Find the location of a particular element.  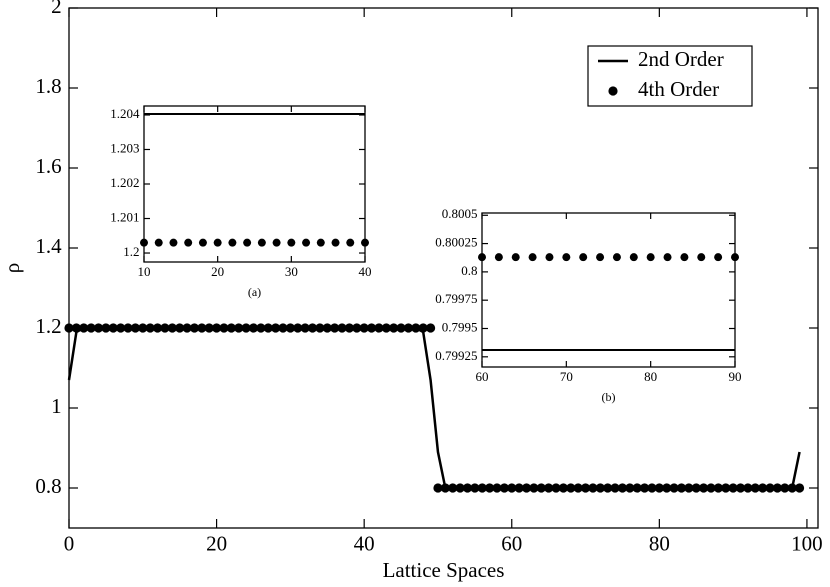

x-tick-label: 0 is located at coordinates (69, 544).